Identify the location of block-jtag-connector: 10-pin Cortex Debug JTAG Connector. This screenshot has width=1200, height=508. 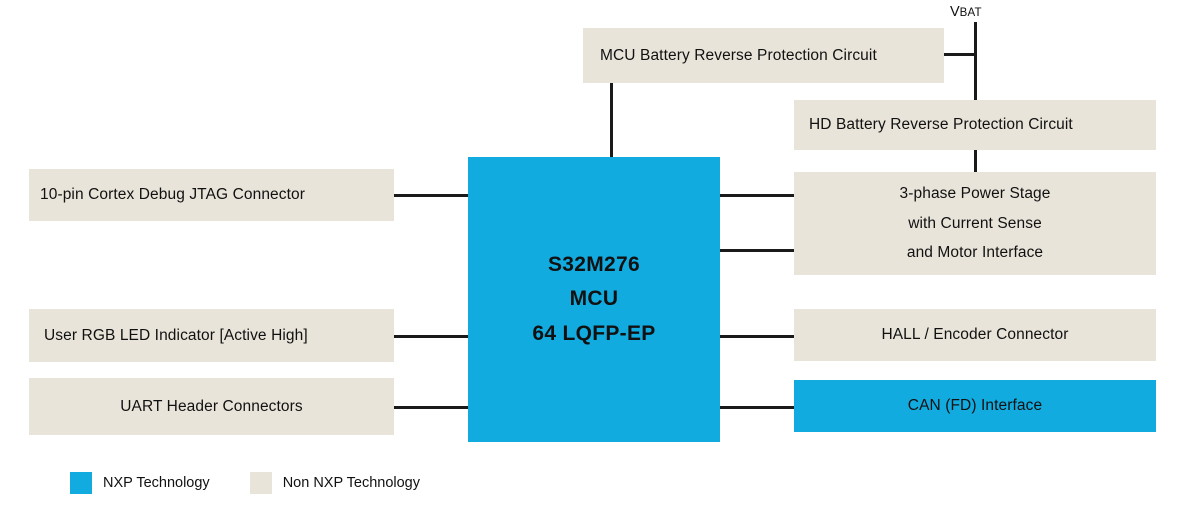
(211, 195).